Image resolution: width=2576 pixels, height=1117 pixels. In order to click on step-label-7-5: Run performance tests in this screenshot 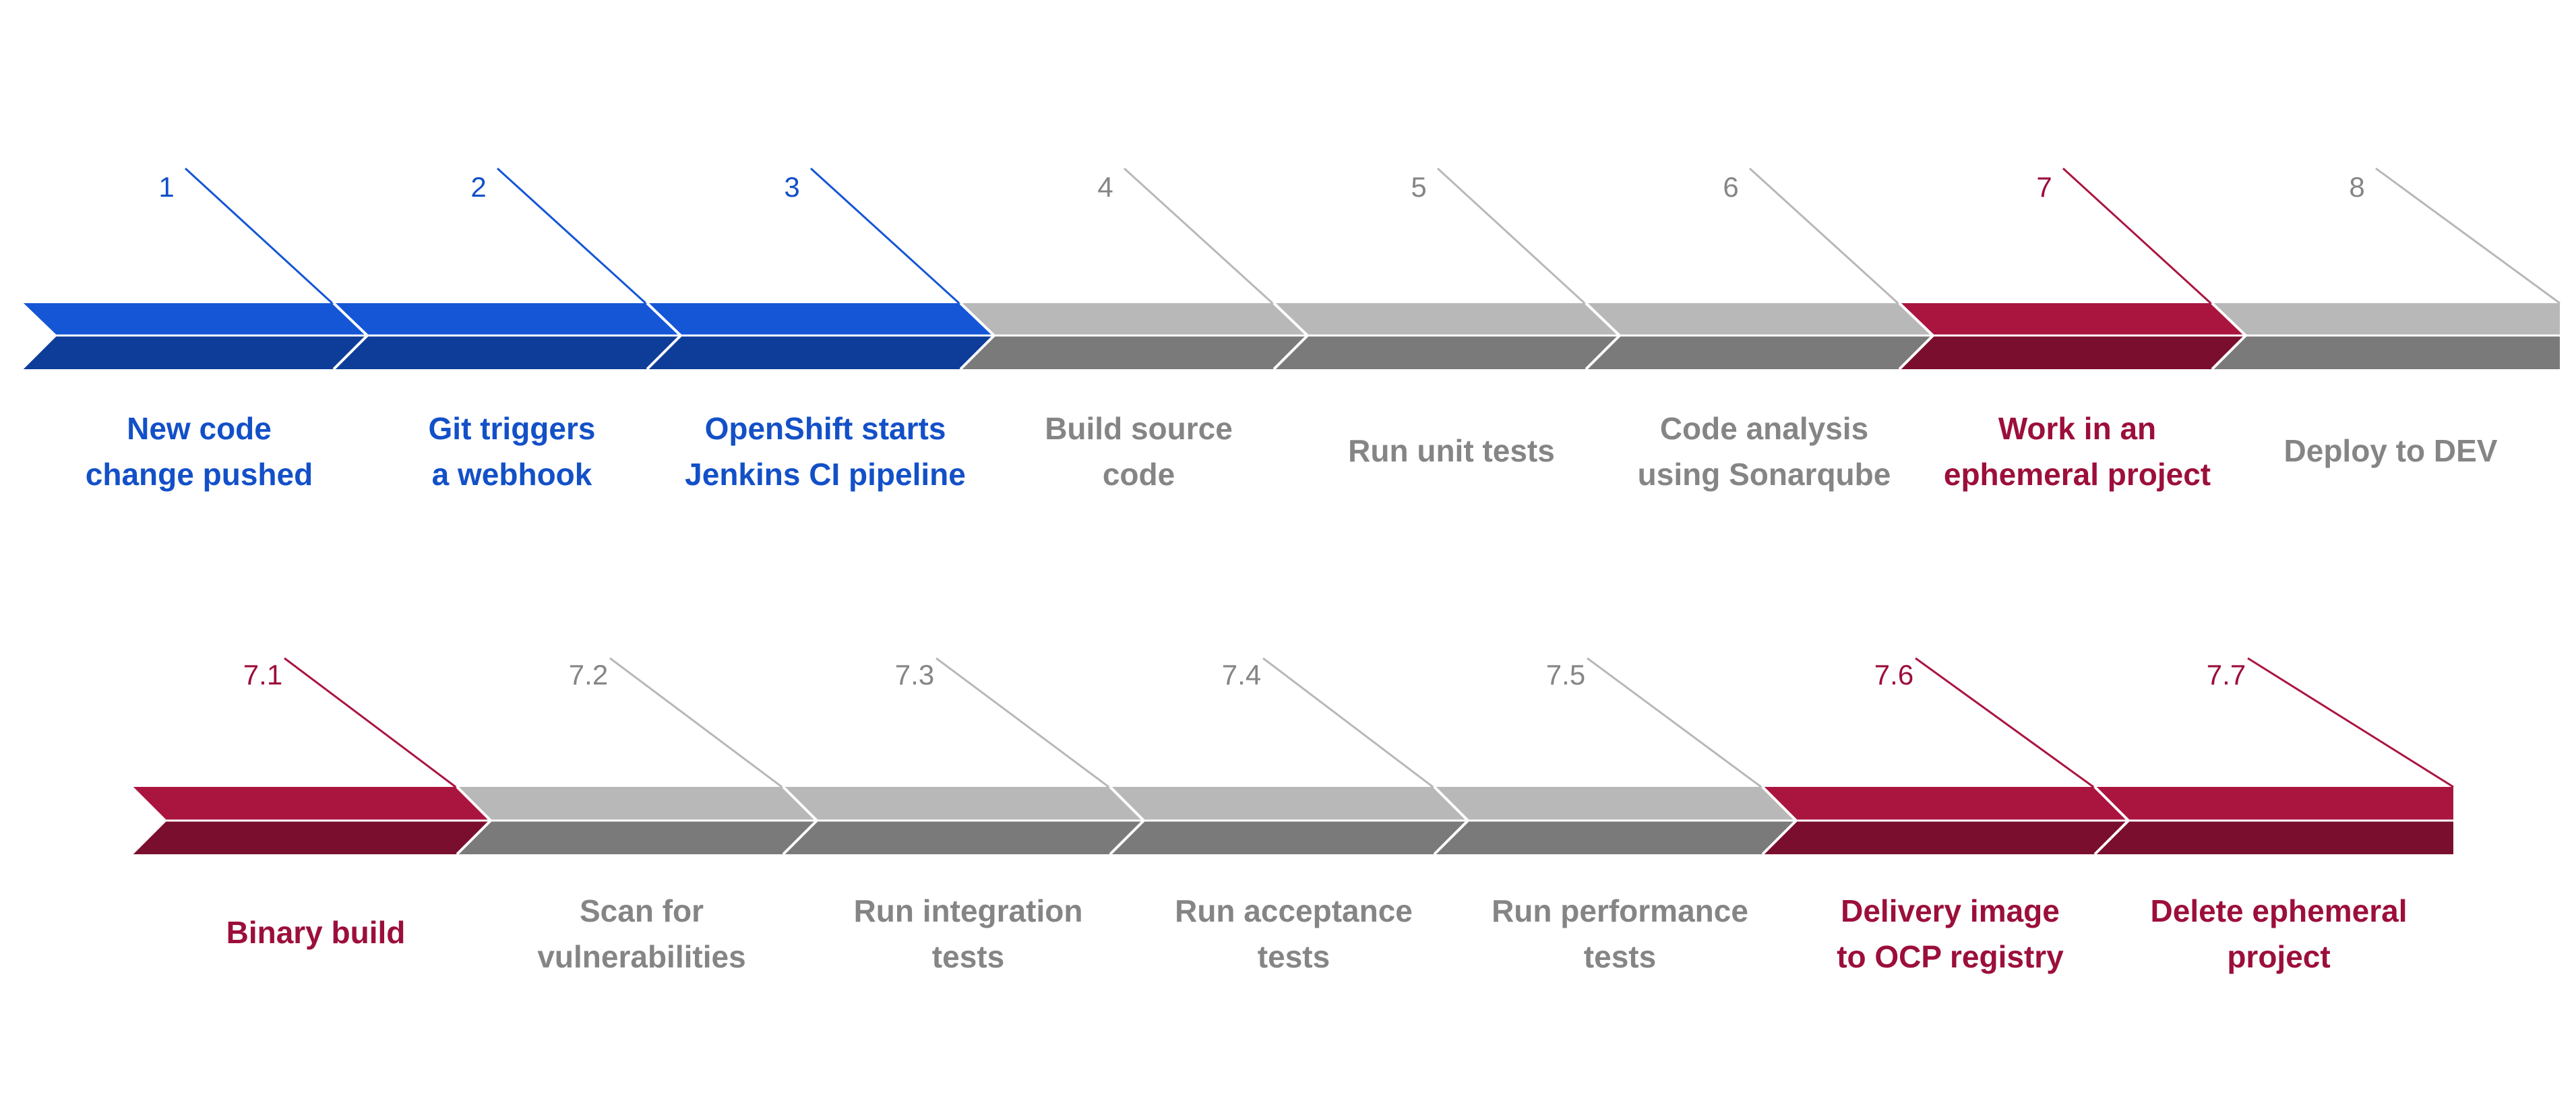, I will do `click(1620, 934)`.